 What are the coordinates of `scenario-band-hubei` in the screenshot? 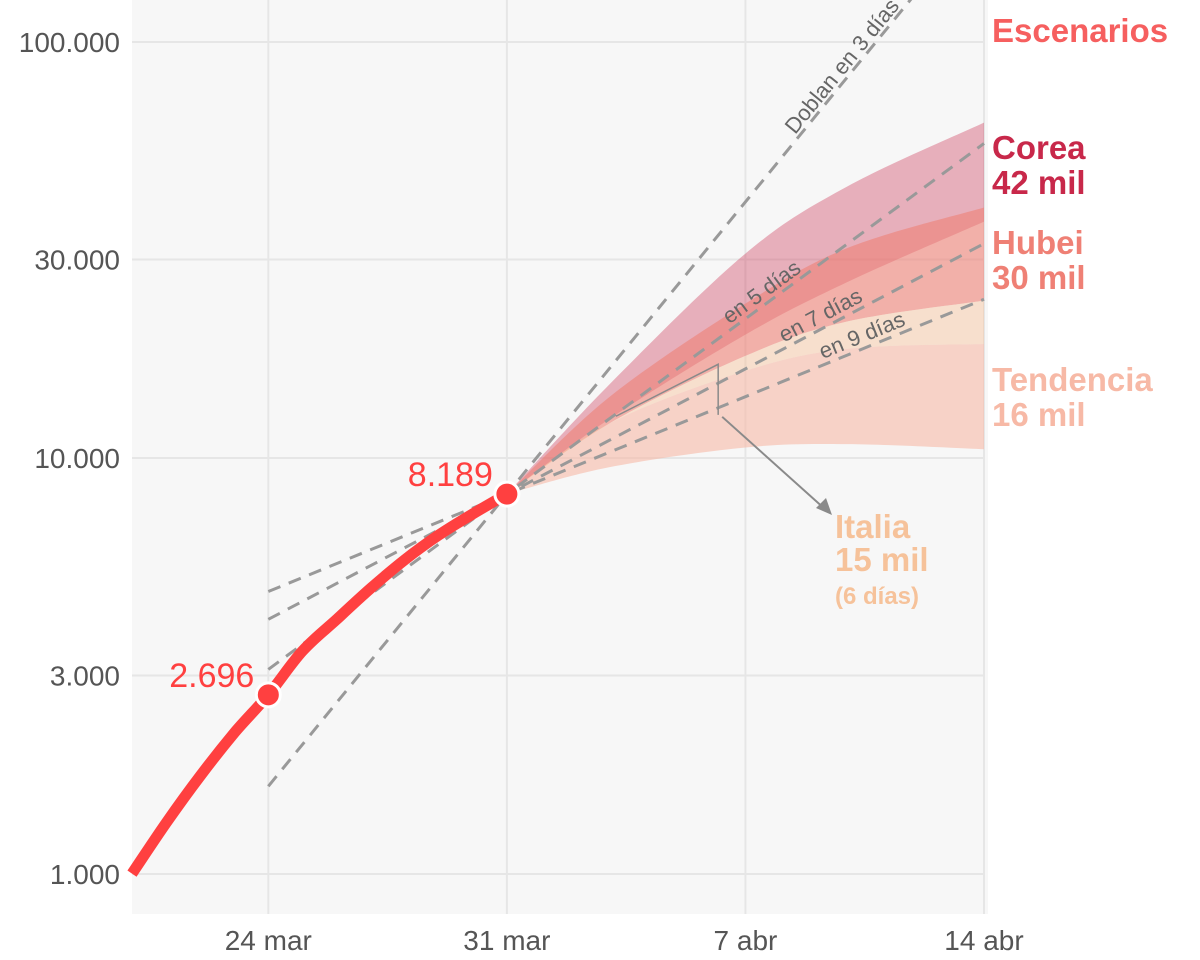 It's located at (745, 351).